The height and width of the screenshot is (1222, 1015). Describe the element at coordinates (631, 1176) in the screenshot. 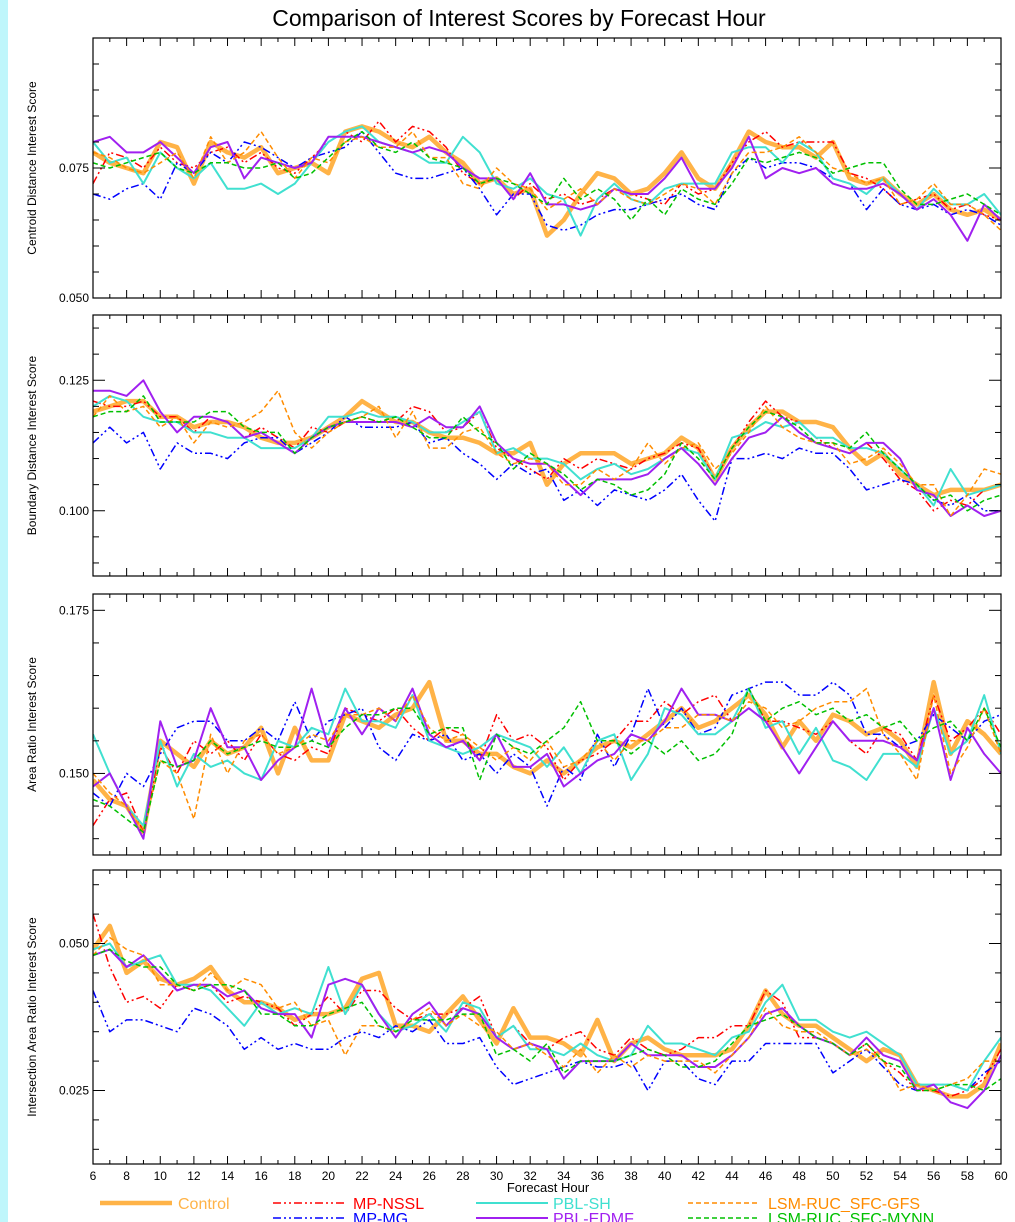

I see `x-tick-label: 38` at that location.